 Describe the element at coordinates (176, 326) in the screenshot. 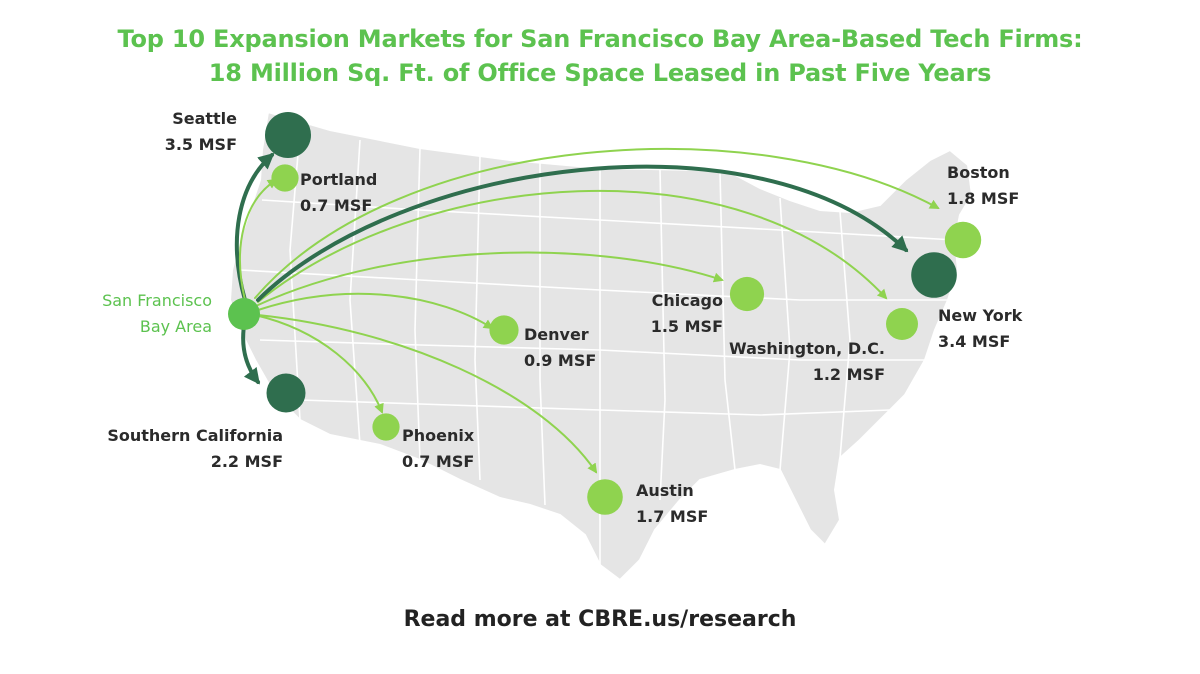

I see `origin-label-line-2: Bay Area` at that location.